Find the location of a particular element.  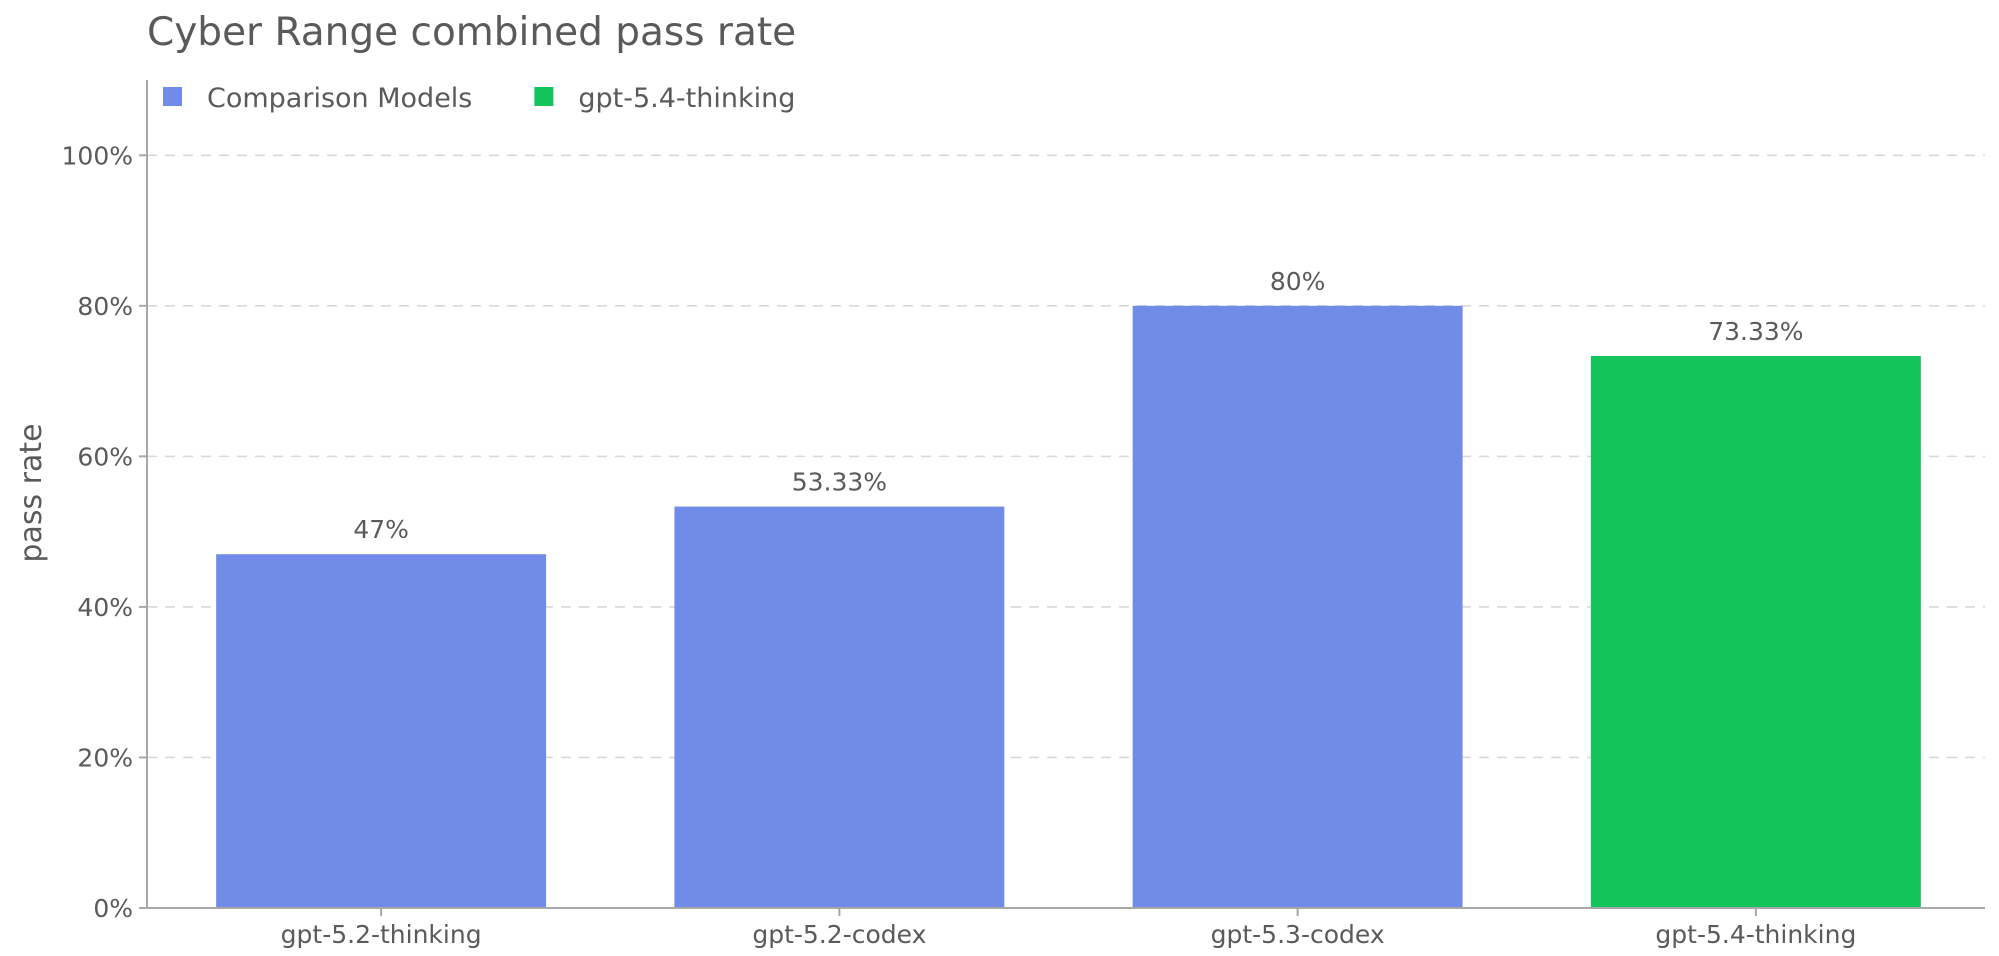

y-tick-label: 60% is located at coordinates (105, 456).